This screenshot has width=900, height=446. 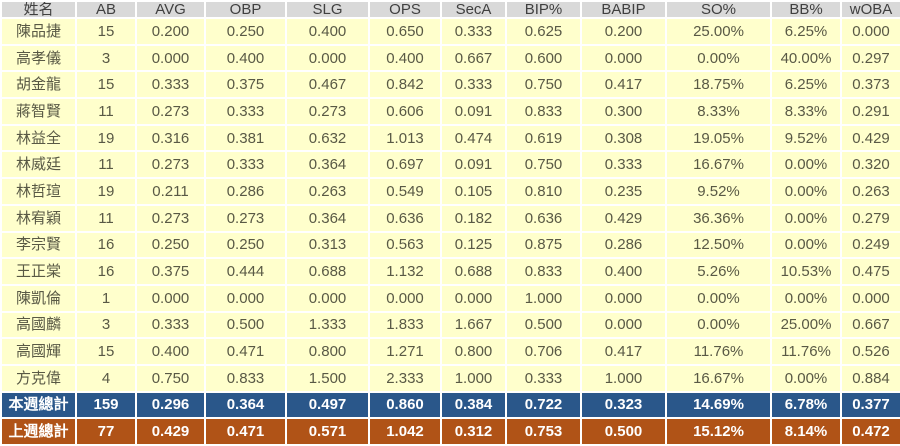 What do you see at coordinates (806, 271) in the screenshot?
I see `stat-cell: 10.53%` at bounding box center [806, 271].